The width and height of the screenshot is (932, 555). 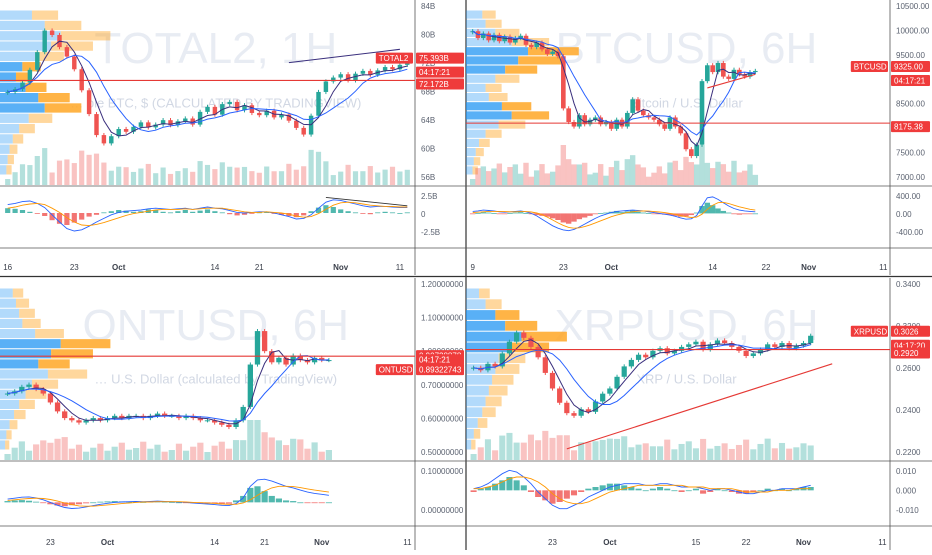 What do you see at coordinates (910, 80) in the screenshot?
I see `price-badge: 04:17:21` at bounding box center [910, 80].